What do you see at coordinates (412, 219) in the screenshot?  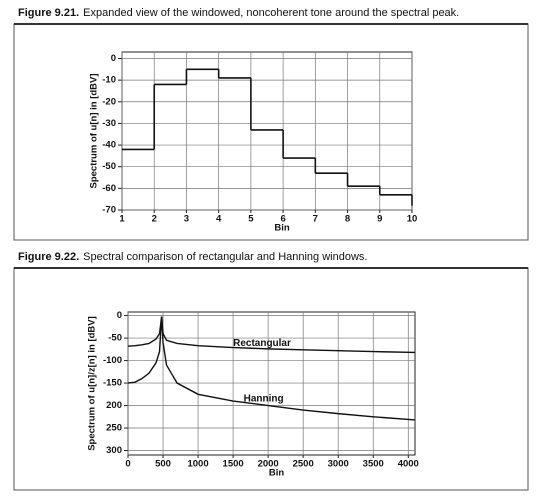 I see `x-tick-label: 10` at bounding box center [412, 219].